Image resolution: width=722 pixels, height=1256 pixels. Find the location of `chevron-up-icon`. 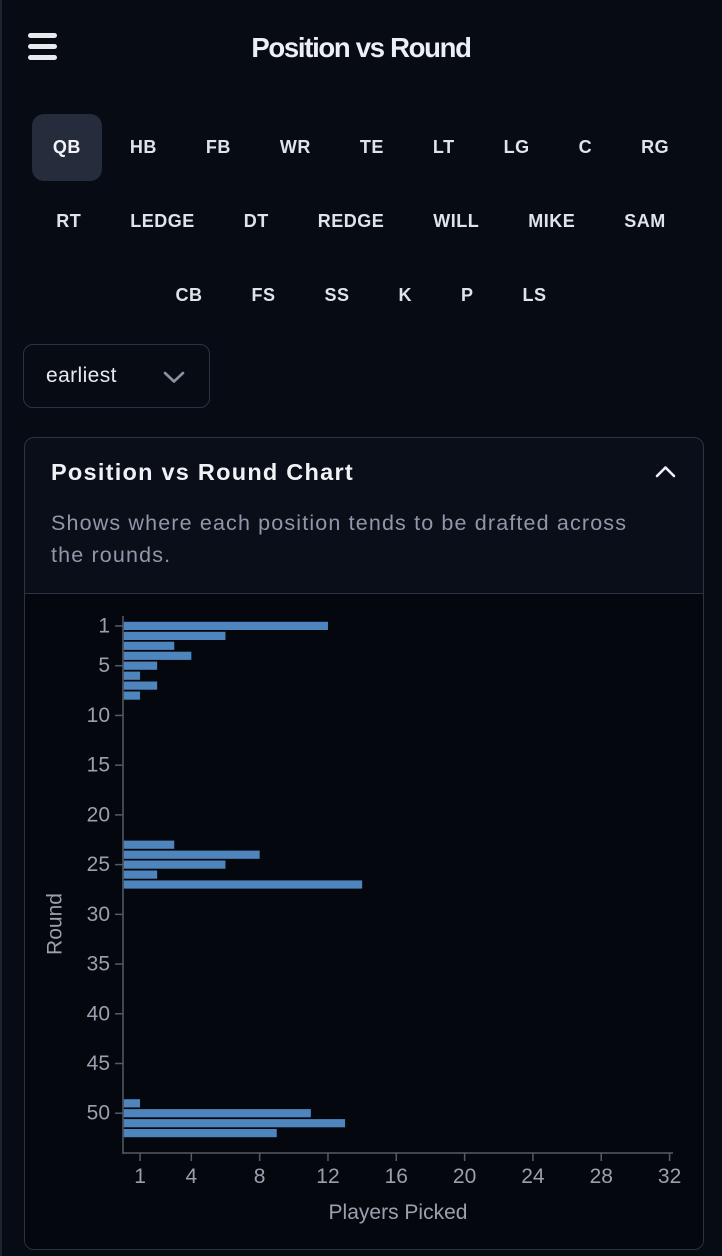

chevron-up-icon is located at coordinates (665, 473).